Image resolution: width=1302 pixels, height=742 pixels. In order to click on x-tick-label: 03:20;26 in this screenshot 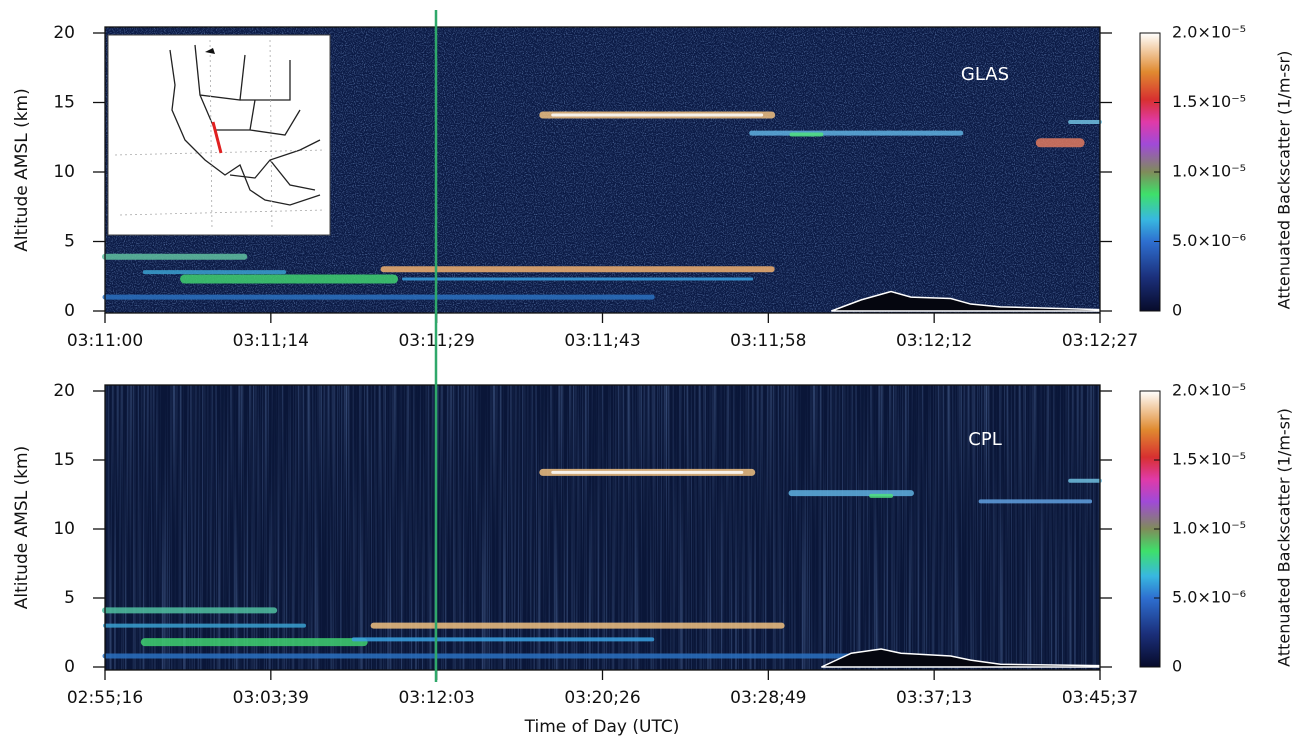, I will do `click(602, 698)`.